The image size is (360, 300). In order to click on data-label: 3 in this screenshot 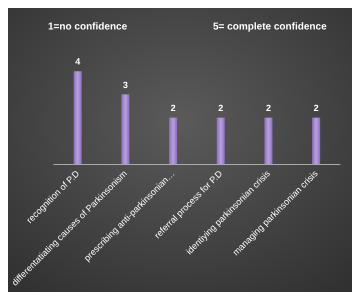, I will do `click(125, 85)`.